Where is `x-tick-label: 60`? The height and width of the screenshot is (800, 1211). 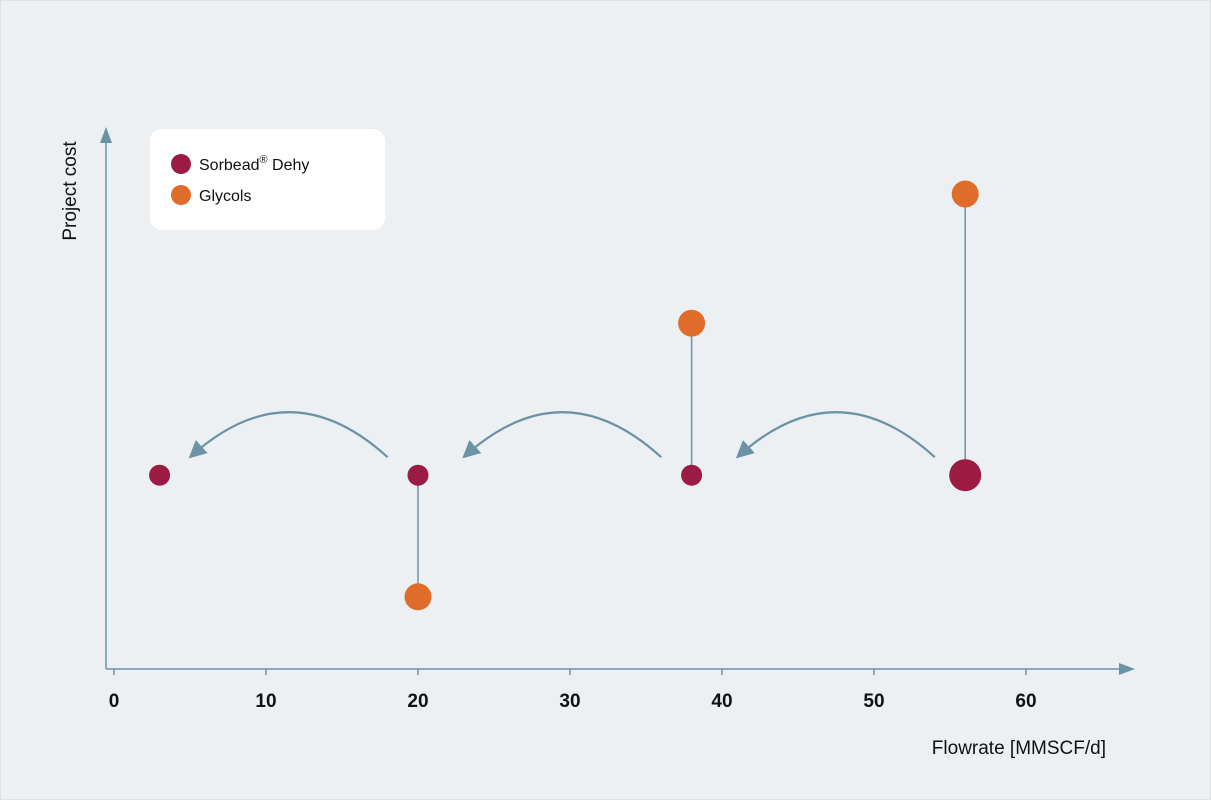 x-tick-label: 60 is located at coordinates (1025, 701).